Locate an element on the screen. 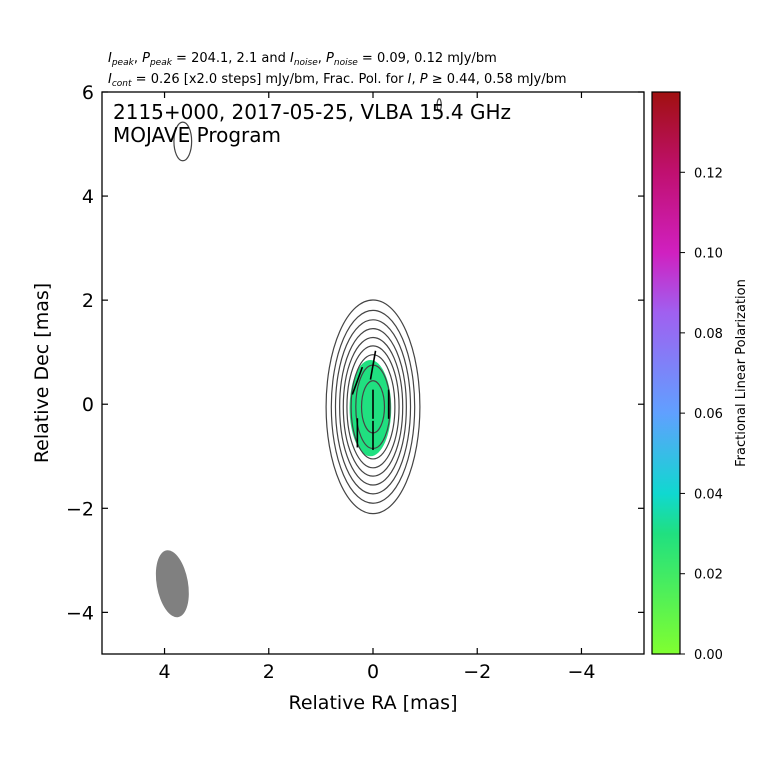 Image resolution: width=760 pixels, height=764 pixels. p-peak-symbol: P is located at coordinates (146, 58).